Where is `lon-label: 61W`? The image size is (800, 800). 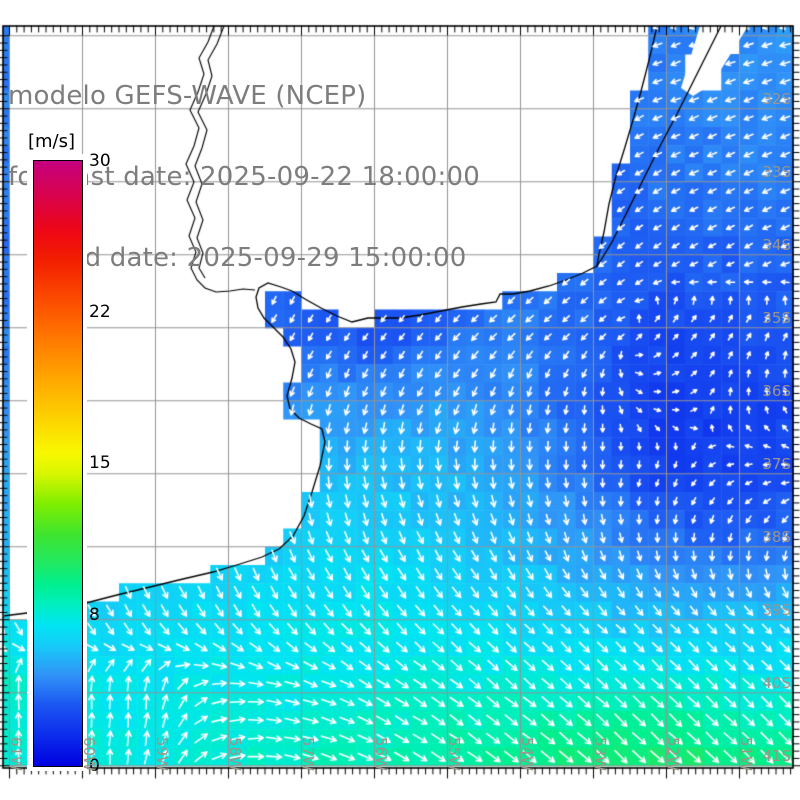 lon-label: 61W is located at coordinates (15, 754).